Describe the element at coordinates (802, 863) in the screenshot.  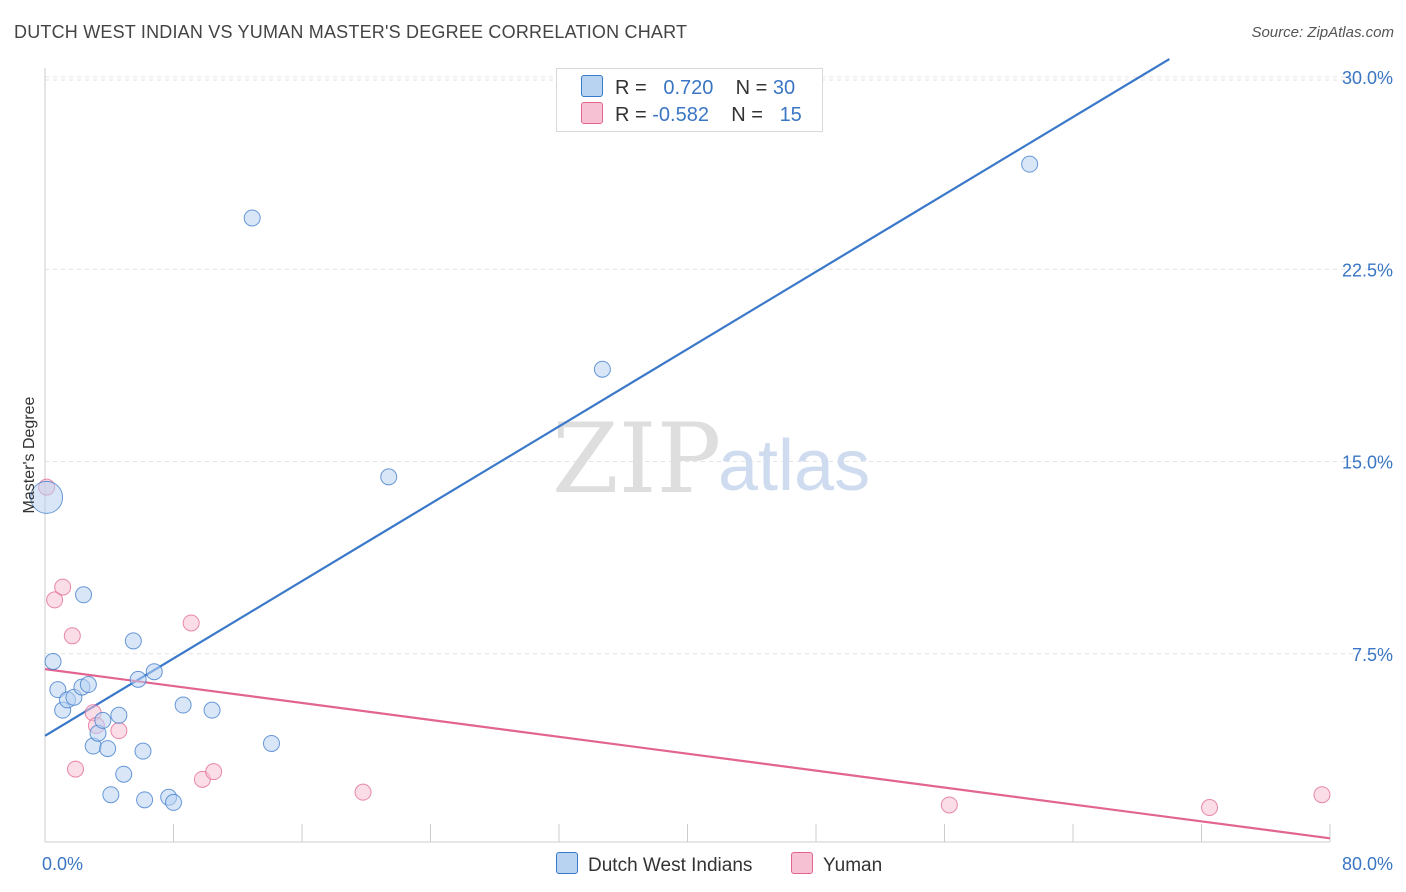
I see `bottom-legend-swatch-pink` at that location.